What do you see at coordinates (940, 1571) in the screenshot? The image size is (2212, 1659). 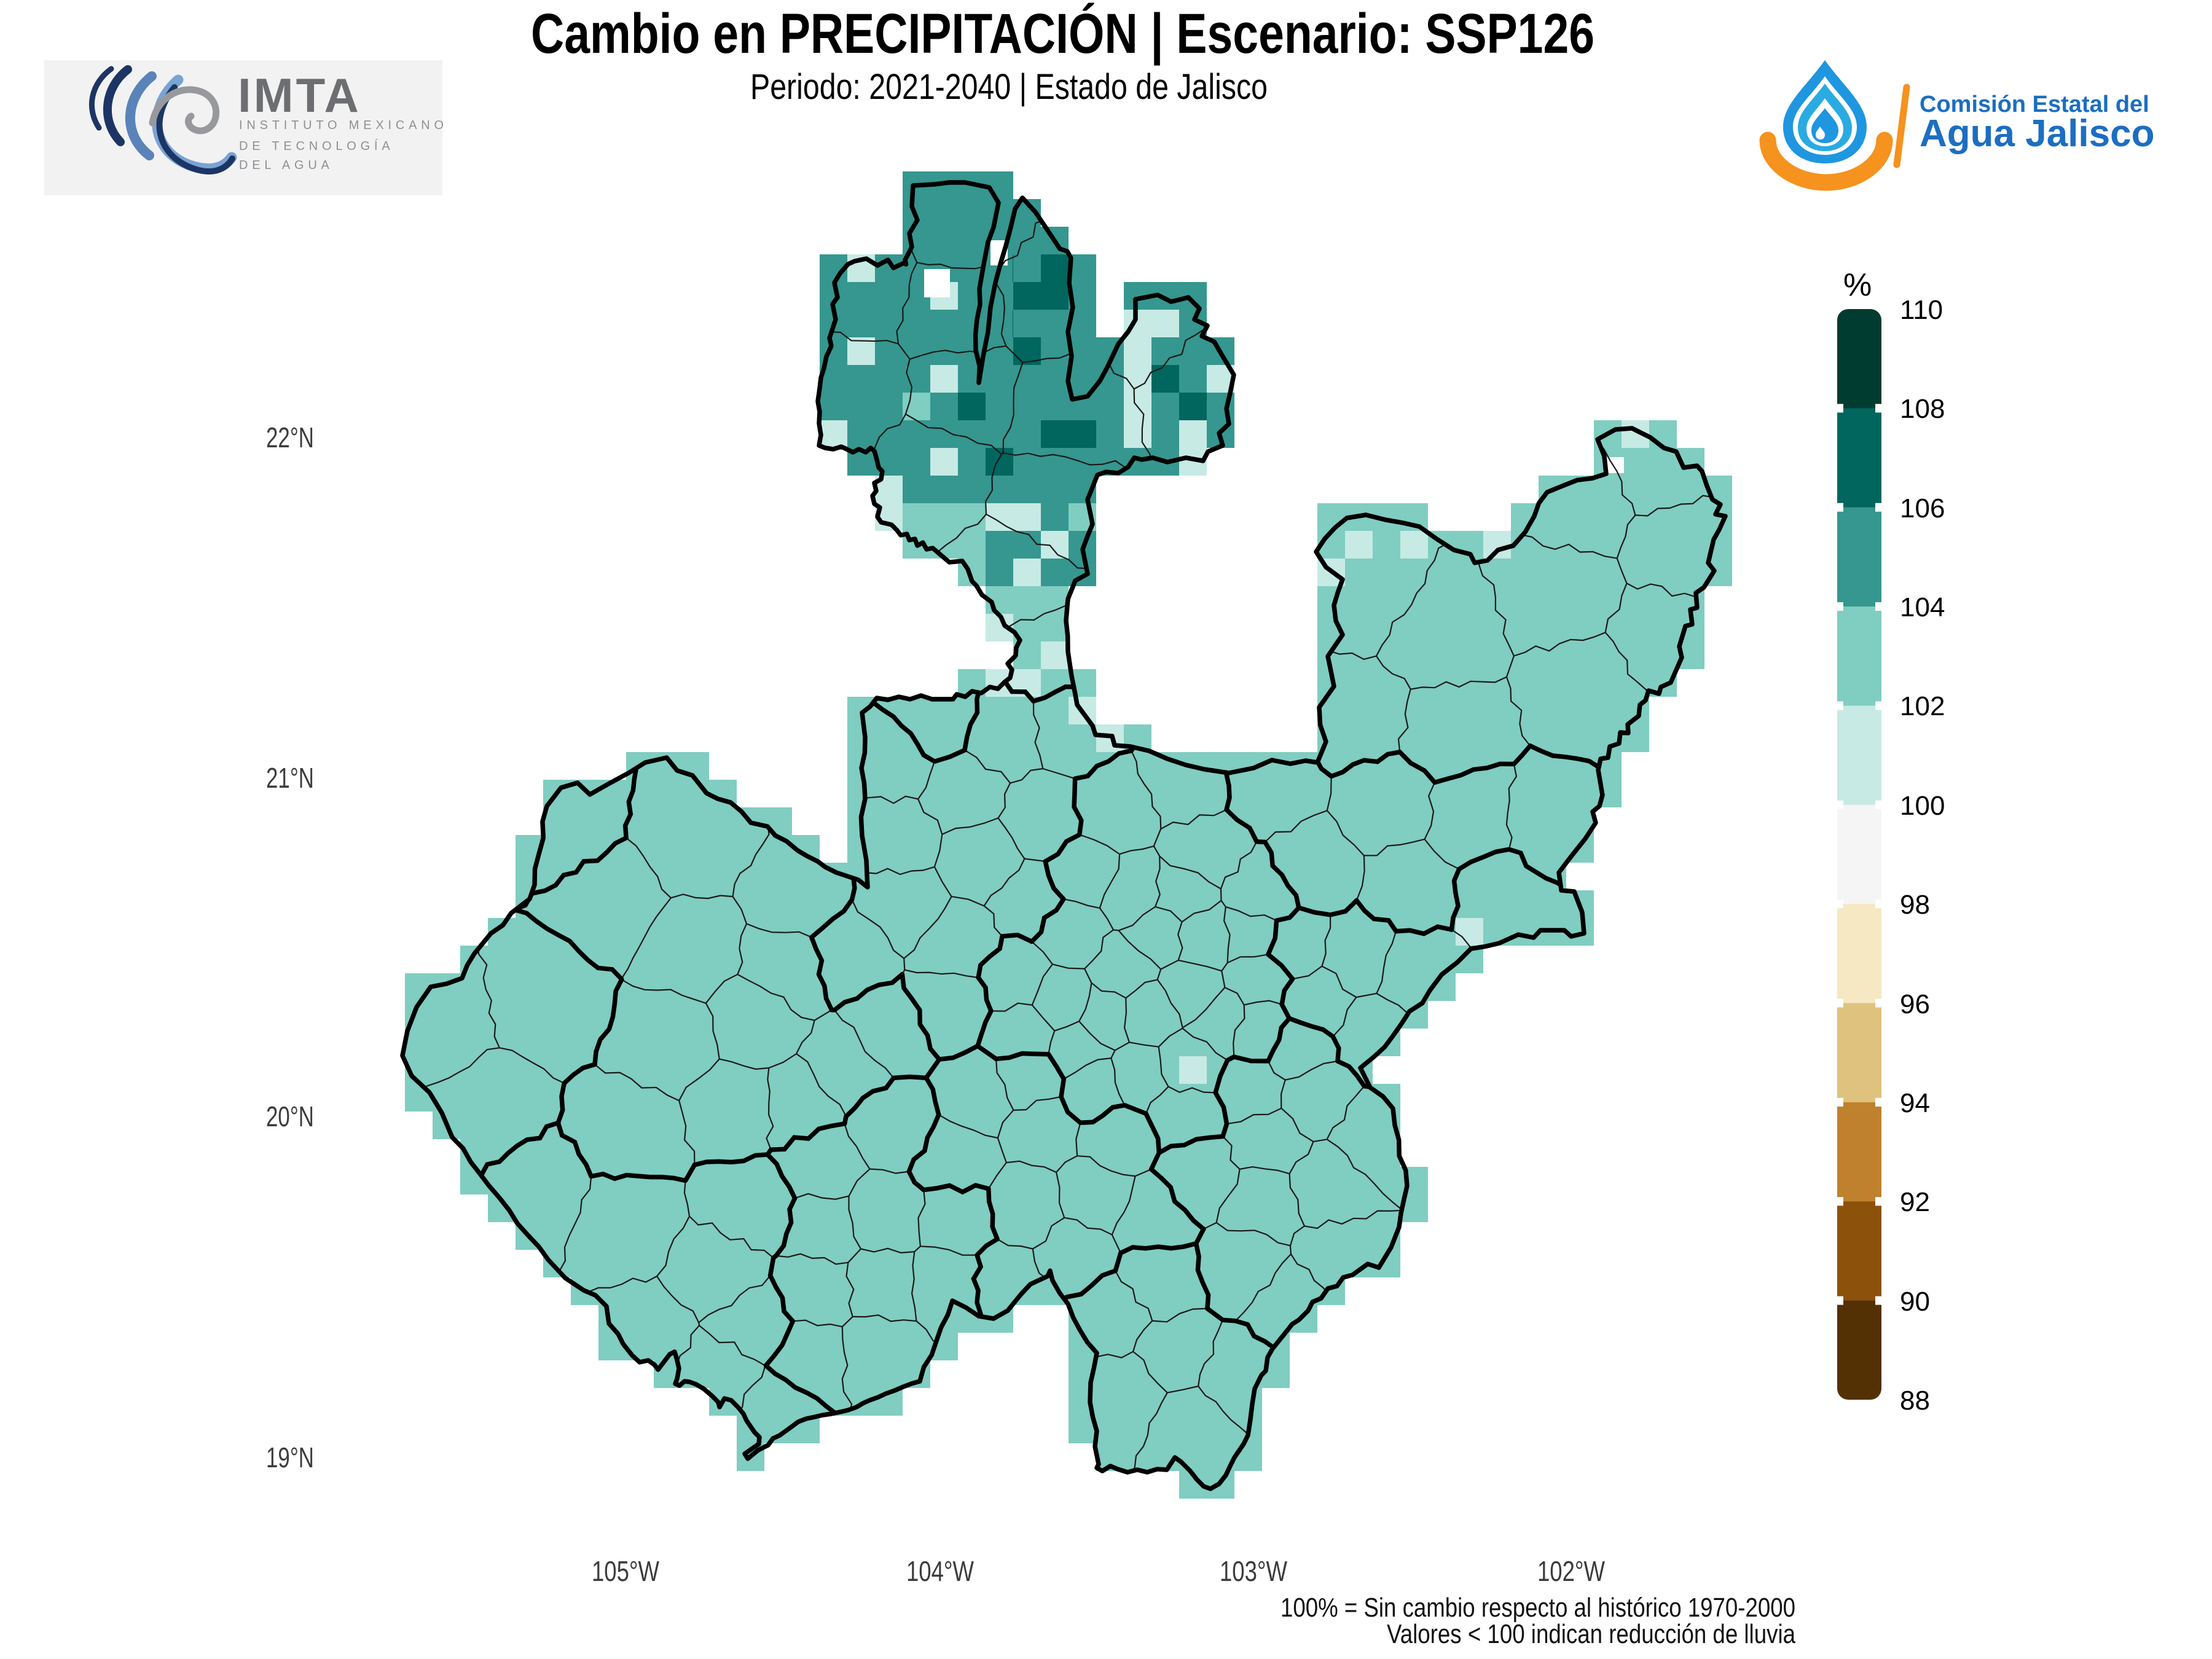 I see `svg-text: 104°W` at bounding box center [940, 1571].